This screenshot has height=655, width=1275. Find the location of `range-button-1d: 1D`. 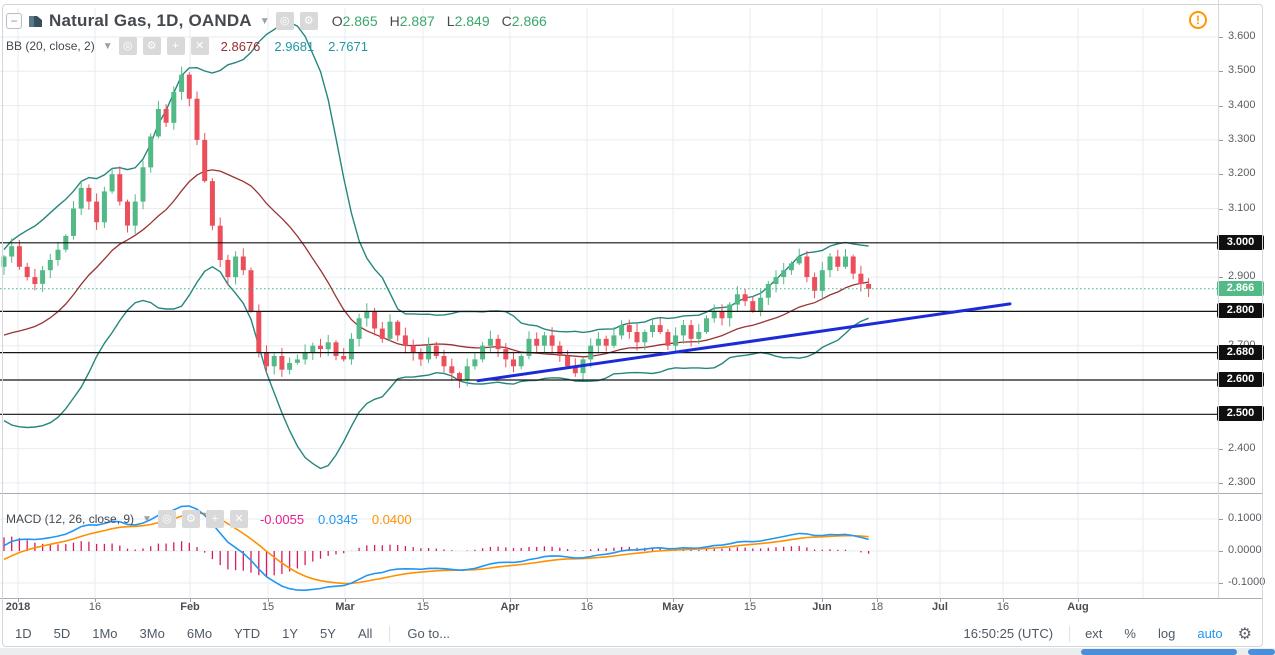

range-button-1d: 1D is located at coordinates (23, 633).